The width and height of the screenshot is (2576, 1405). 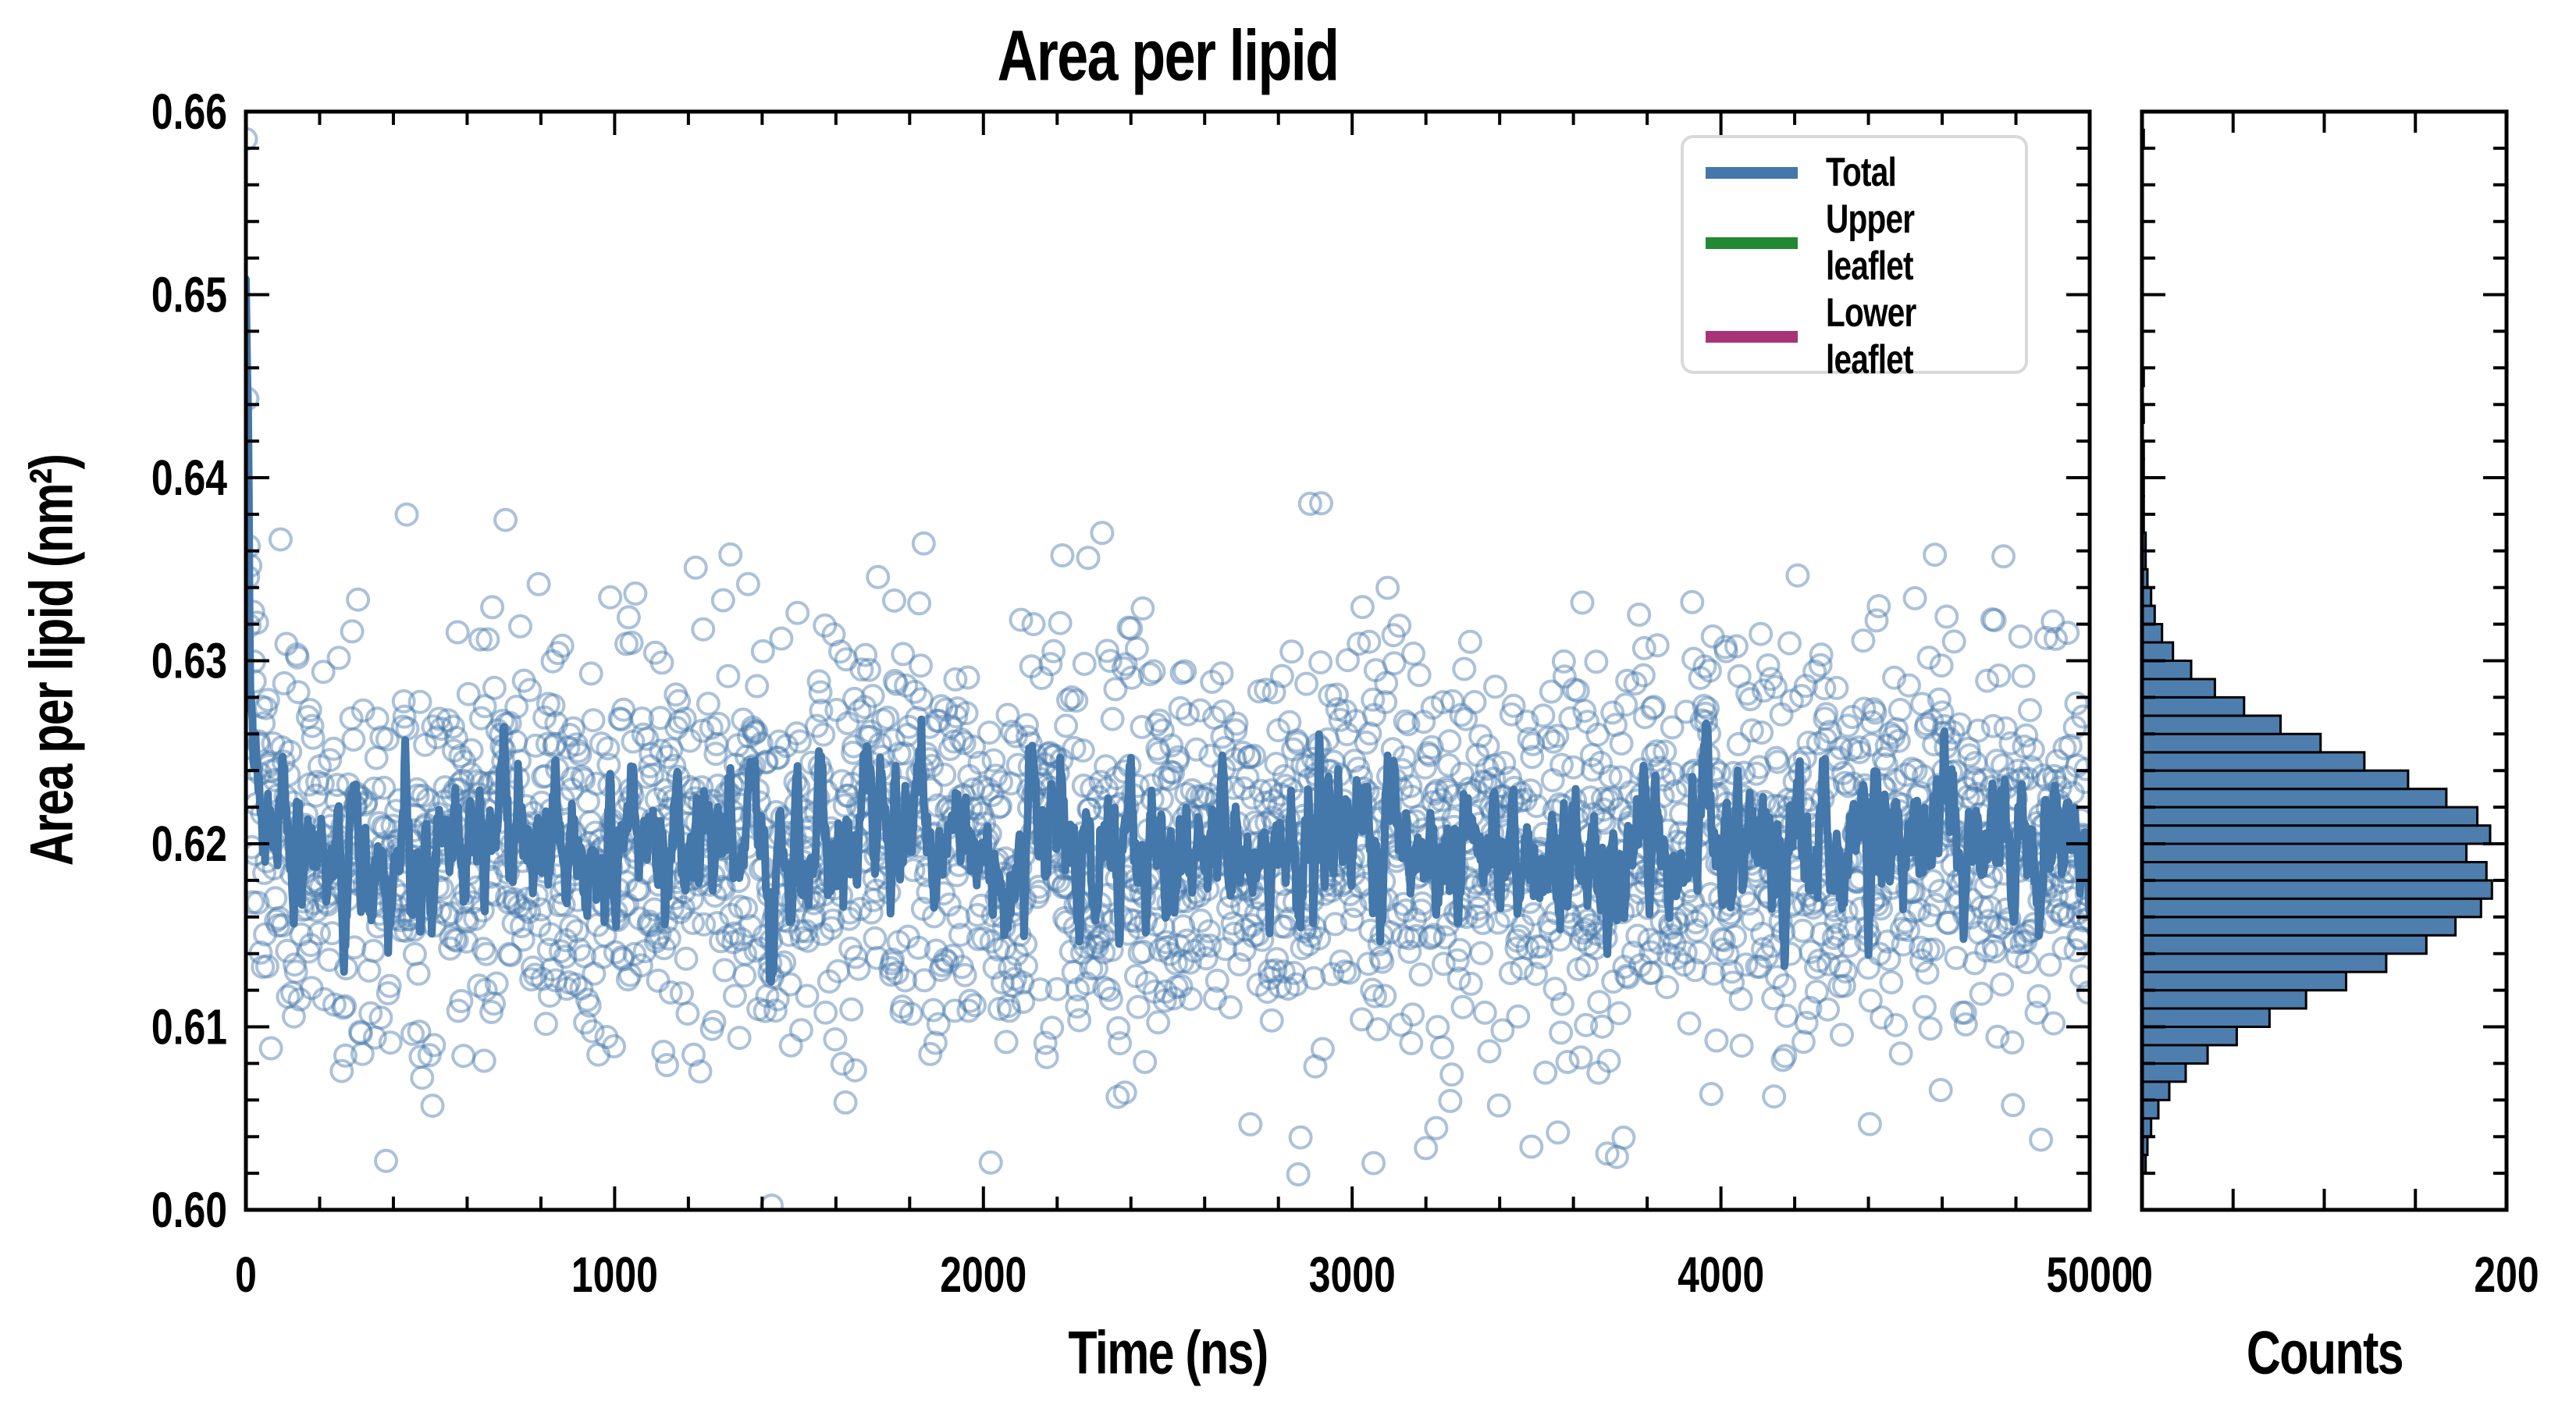 I want to click on hist-x-axis-label: Counts, so click(x=2325, y=1353).